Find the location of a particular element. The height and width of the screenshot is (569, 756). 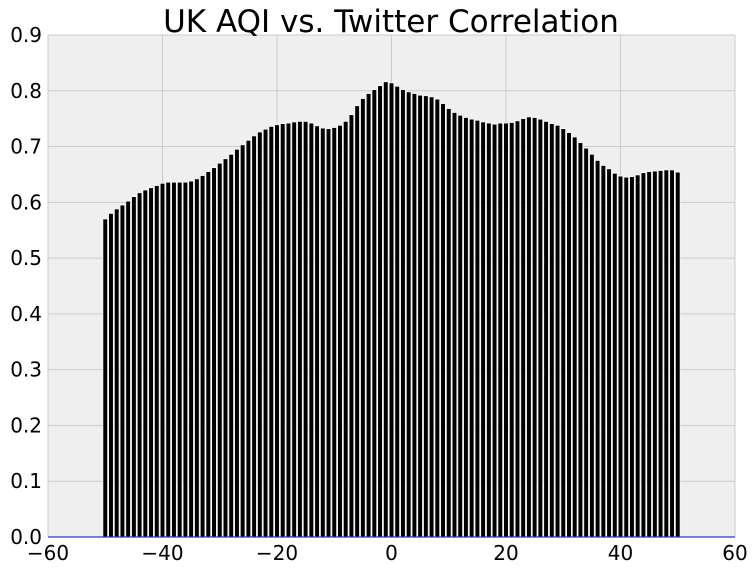

chart-title: UK AQI vs. Twitter Correlation is located at coordinates (391, 22).